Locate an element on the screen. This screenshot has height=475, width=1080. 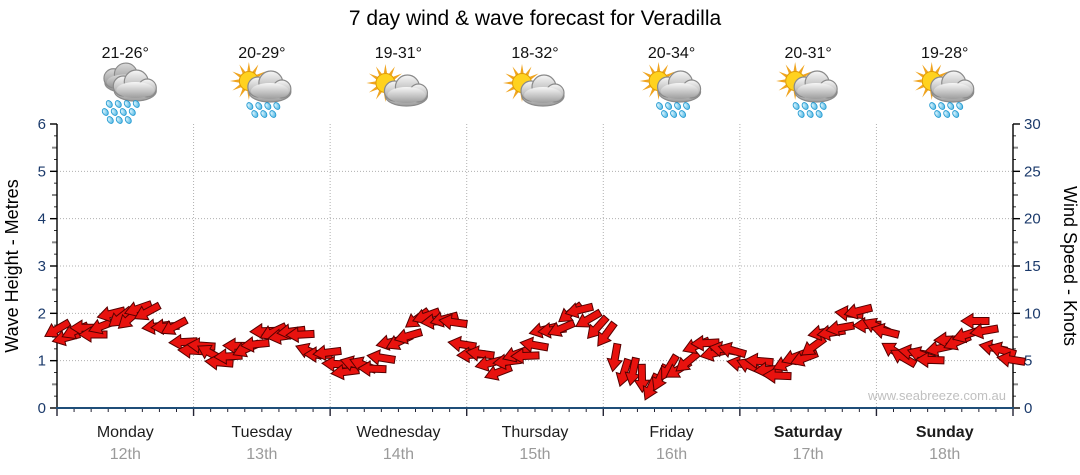
day-date: 14th is located at coordinates (398, 454).